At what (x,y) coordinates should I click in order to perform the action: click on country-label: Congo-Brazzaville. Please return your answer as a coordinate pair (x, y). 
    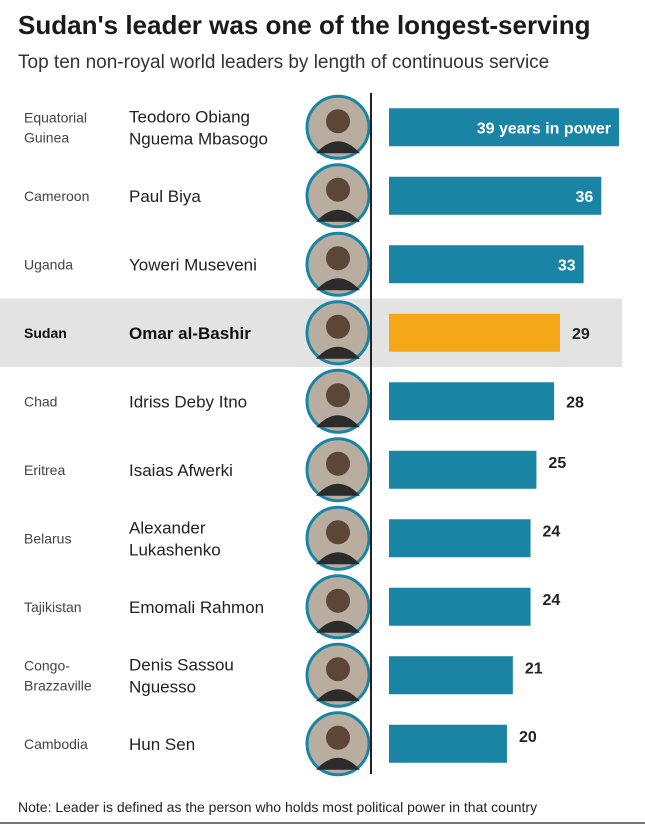
    Looking at the image, I should click on (58, 675).